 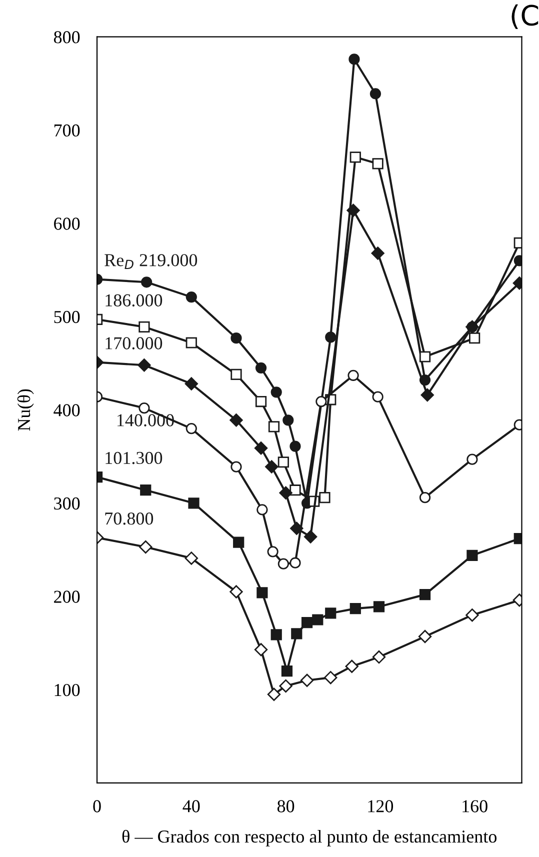 I want to click on x-tick-label: 80, so click(x=285, y=806).